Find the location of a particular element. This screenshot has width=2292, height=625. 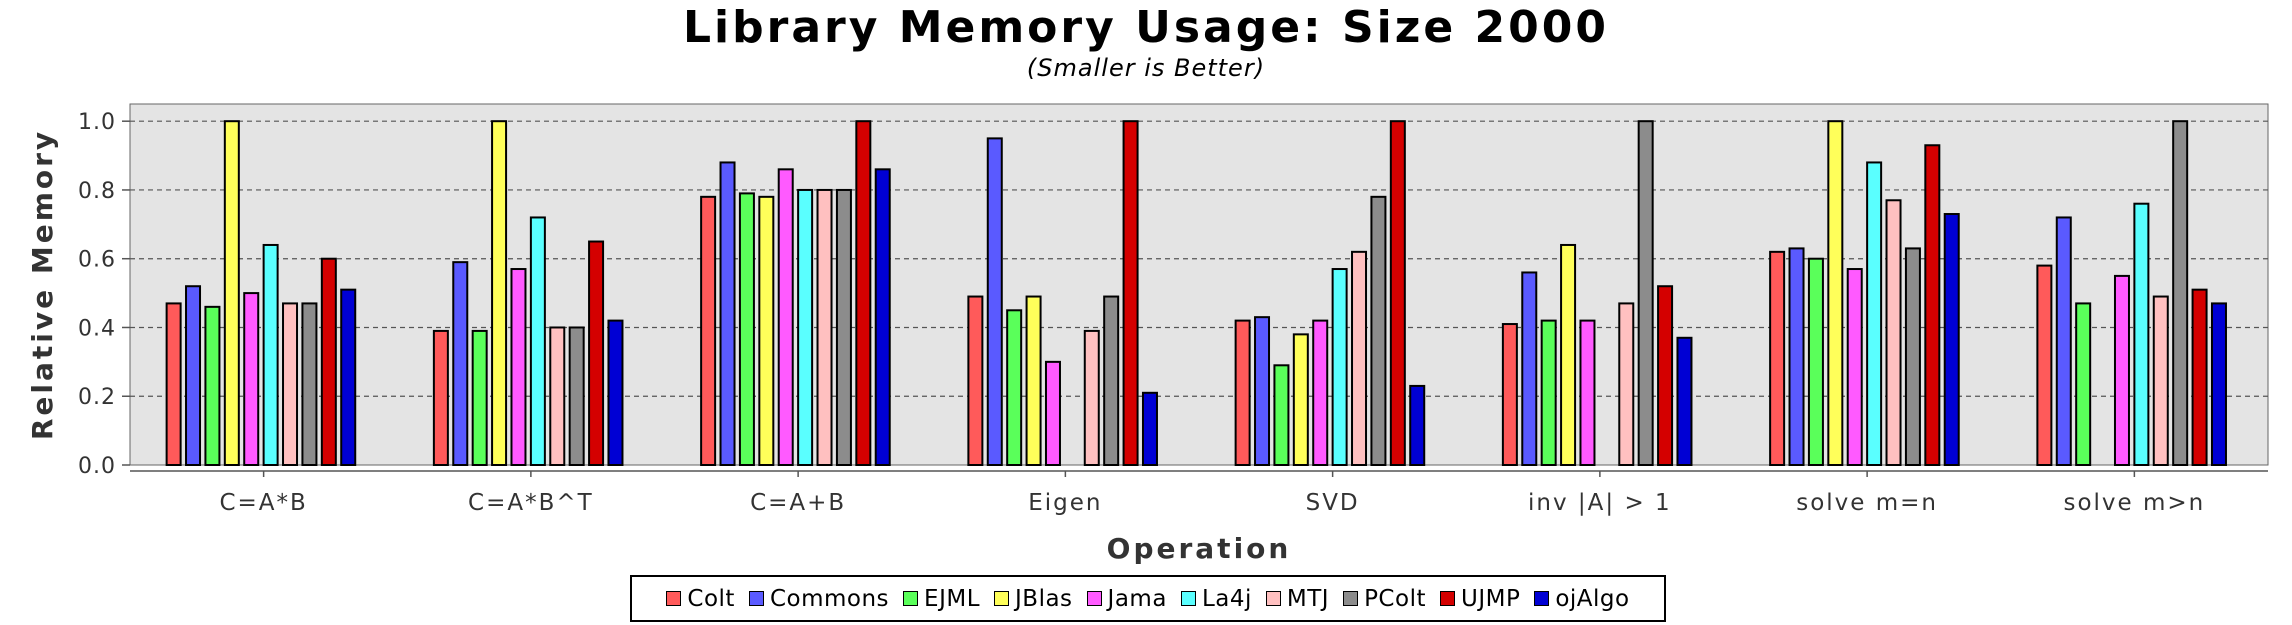

legend-item-ojalgo: ojAlgo is located at coordinates (1581, 599).